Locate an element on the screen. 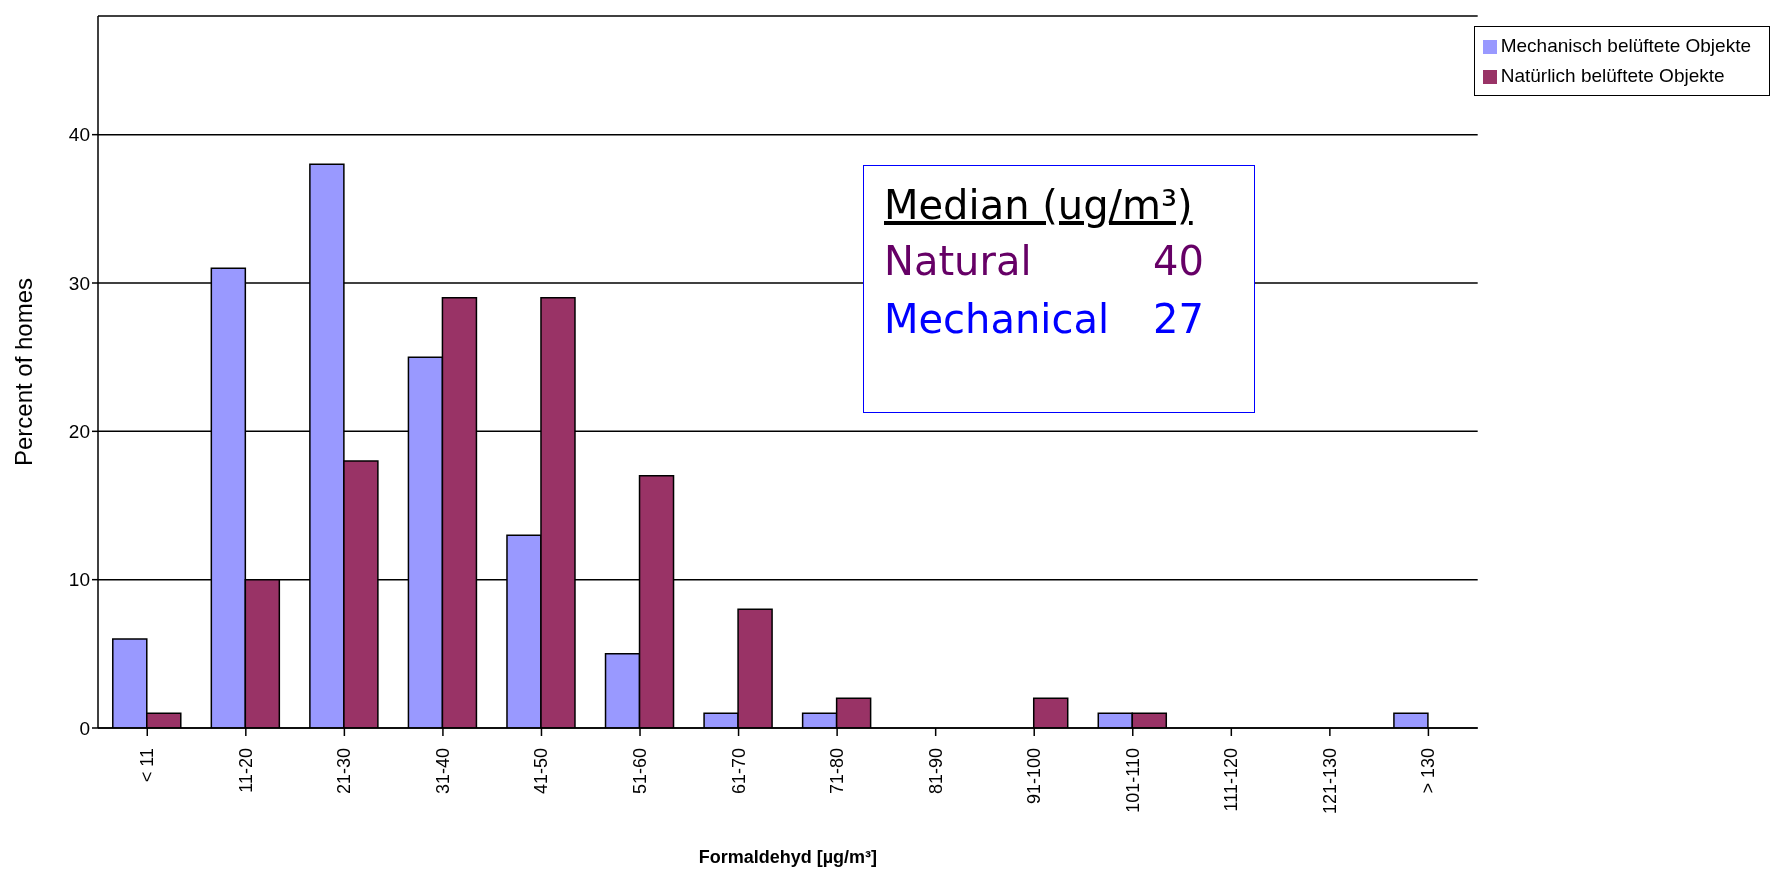 The image size is (1790, 887). x-tick-label: 11-20 is located at coordinates (245, 770).